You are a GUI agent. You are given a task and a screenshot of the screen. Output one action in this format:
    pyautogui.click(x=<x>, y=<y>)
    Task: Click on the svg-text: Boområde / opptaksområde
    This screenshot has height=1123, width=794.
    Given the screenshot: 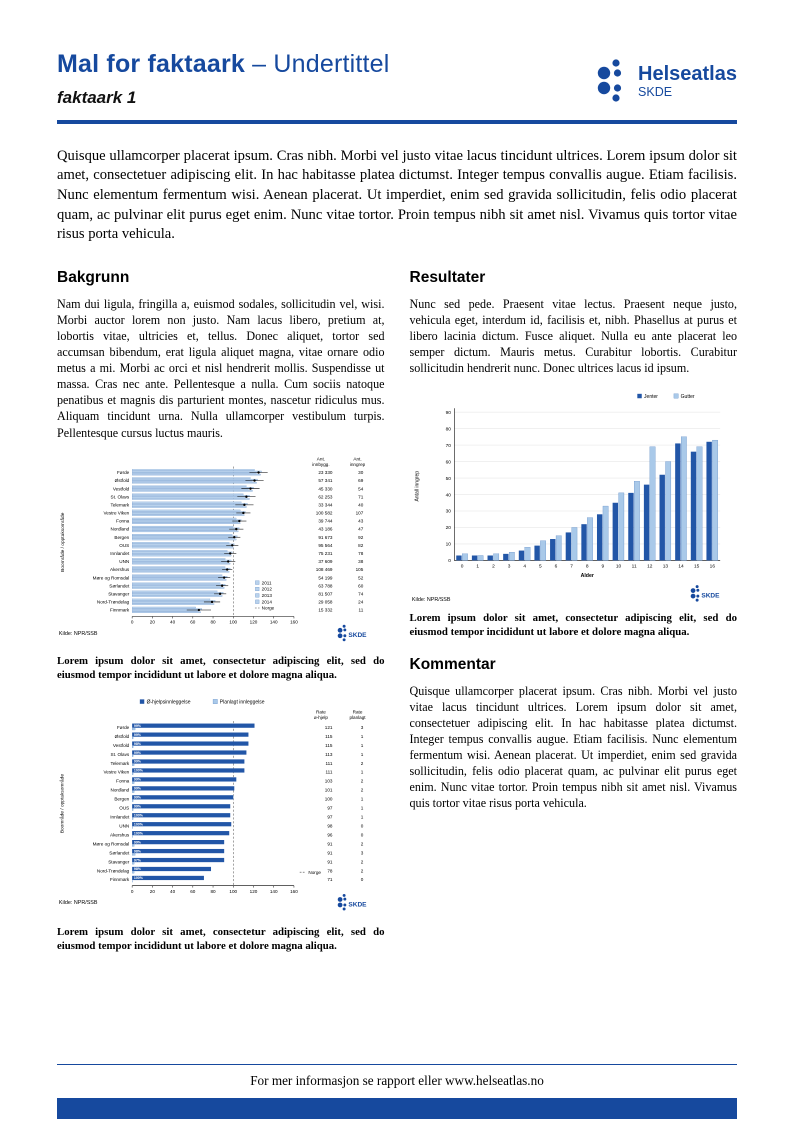 What is the action you would take?
    pyautogui.click(x=62, y=542)
    